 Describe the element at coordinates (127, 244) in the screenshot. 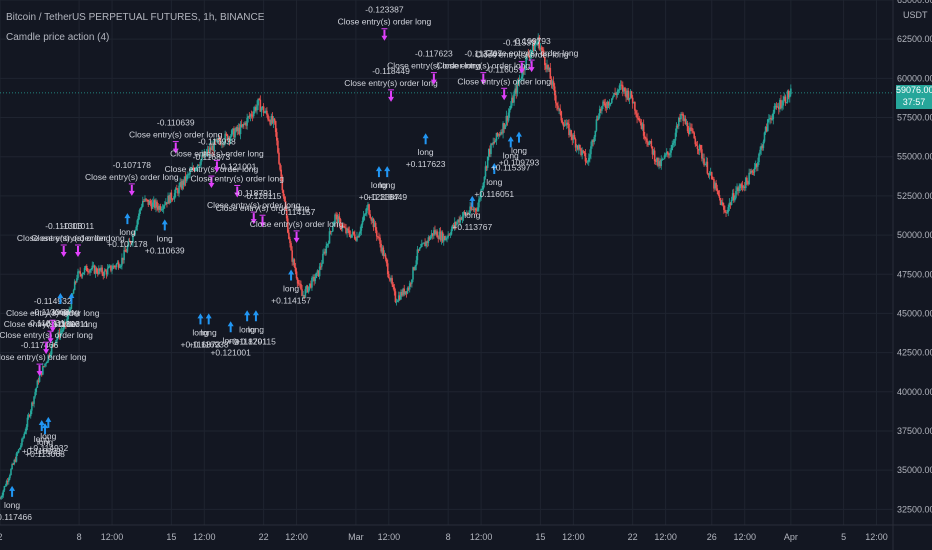

I see `entry-profit-label: +0.107178` at that location.